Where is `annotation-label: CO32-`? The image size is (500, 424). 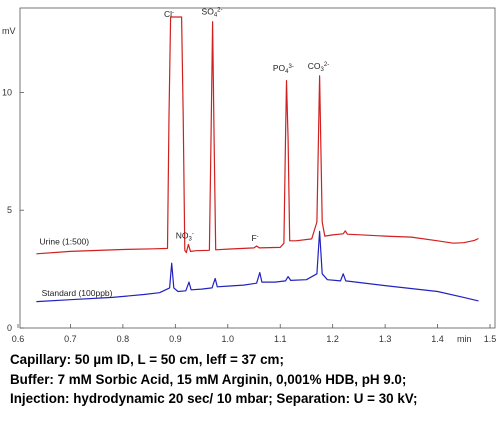 annotation-label: CO32- is located at coordinates (318, 67).